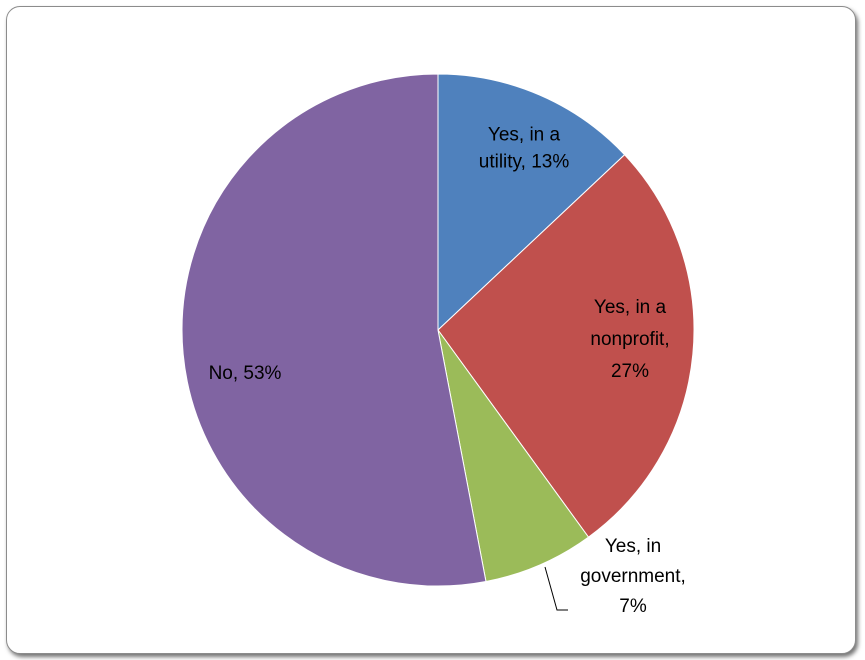  I want to click on data-label-yes-in-government: Yes, in government, 7%, so click(633, 576).